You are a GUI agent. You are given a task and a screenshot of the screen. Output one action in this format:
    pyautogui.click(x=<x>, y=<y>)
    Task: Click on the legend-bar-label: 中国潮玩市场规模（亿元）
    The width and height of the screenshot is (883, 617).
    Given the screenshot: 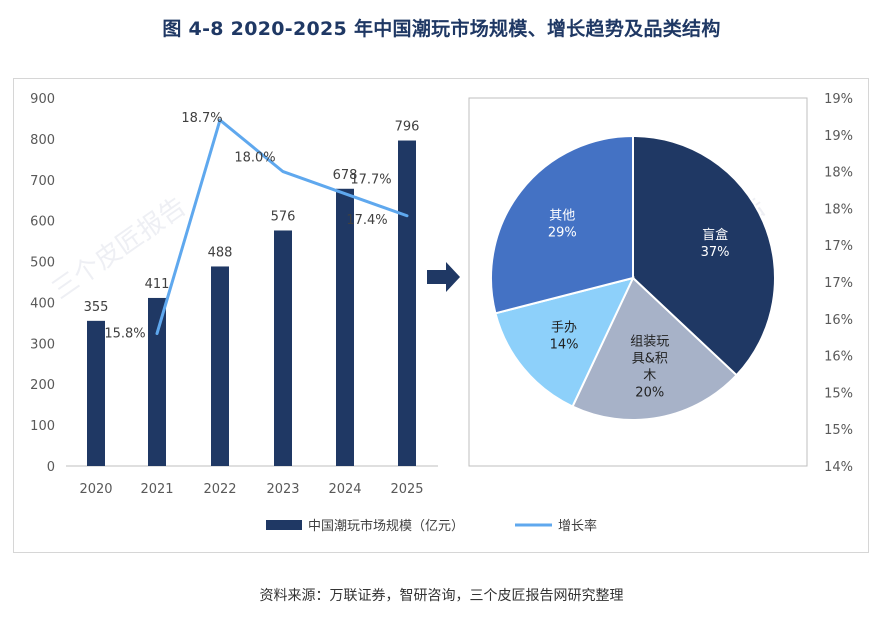 What is the action you would take?
    pyautogui.click(x=386, y=526)
    